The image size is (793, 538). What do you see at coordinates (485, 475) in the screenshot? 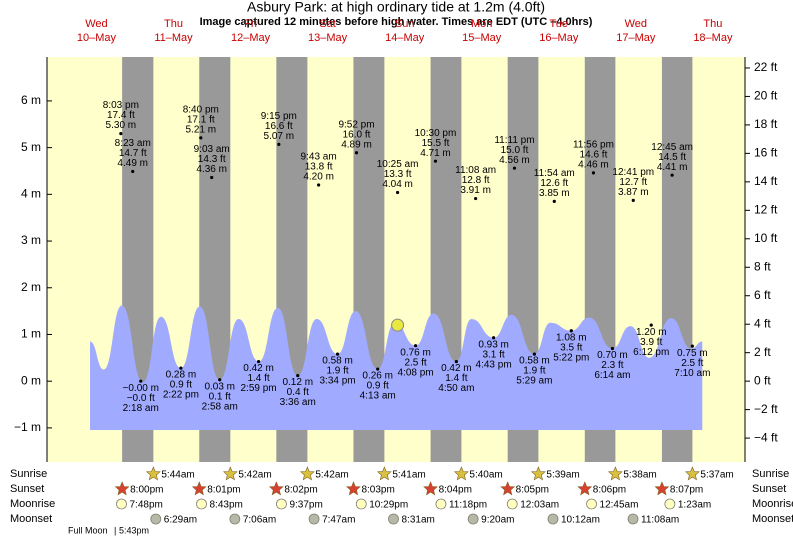
I see `sunrise-time: 5:40am` at bounding box center [485, 475].